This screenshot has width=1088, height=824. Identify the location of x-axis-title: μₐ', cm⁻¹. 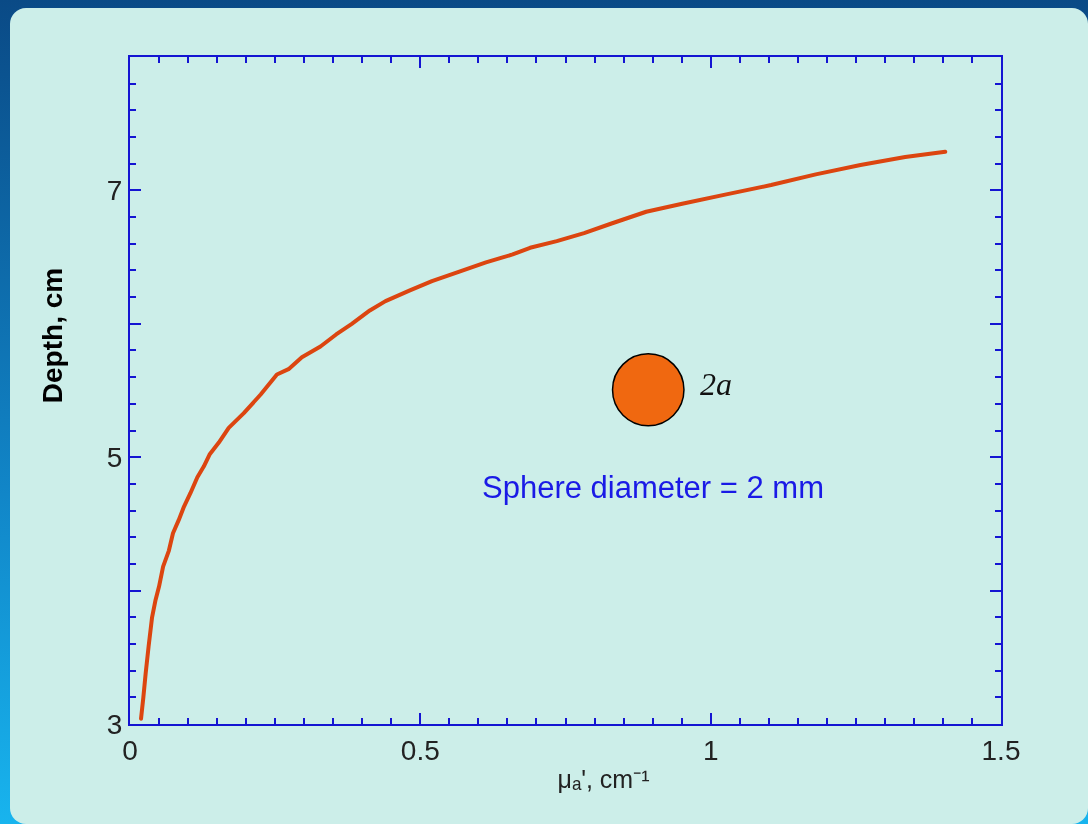
(603, 779).